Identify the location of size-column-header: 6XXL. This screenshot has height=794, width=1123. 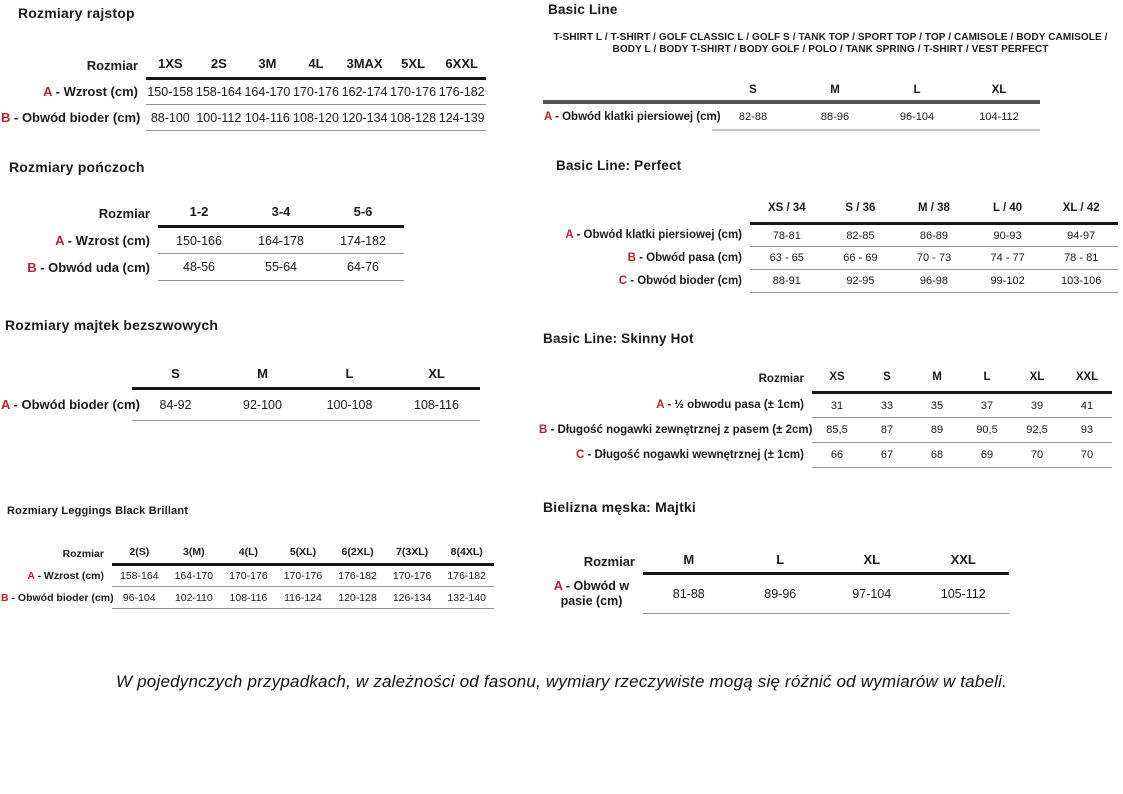
(461, 68).